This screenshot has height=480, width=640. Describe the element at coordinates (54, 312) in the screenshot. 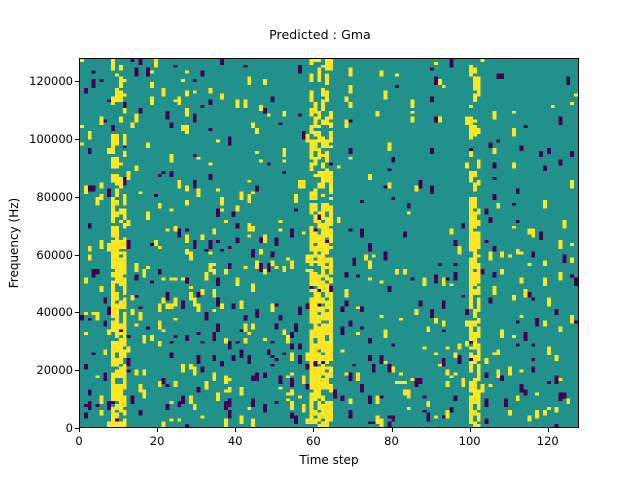

I see `y-tick-label: 40000` at that location.